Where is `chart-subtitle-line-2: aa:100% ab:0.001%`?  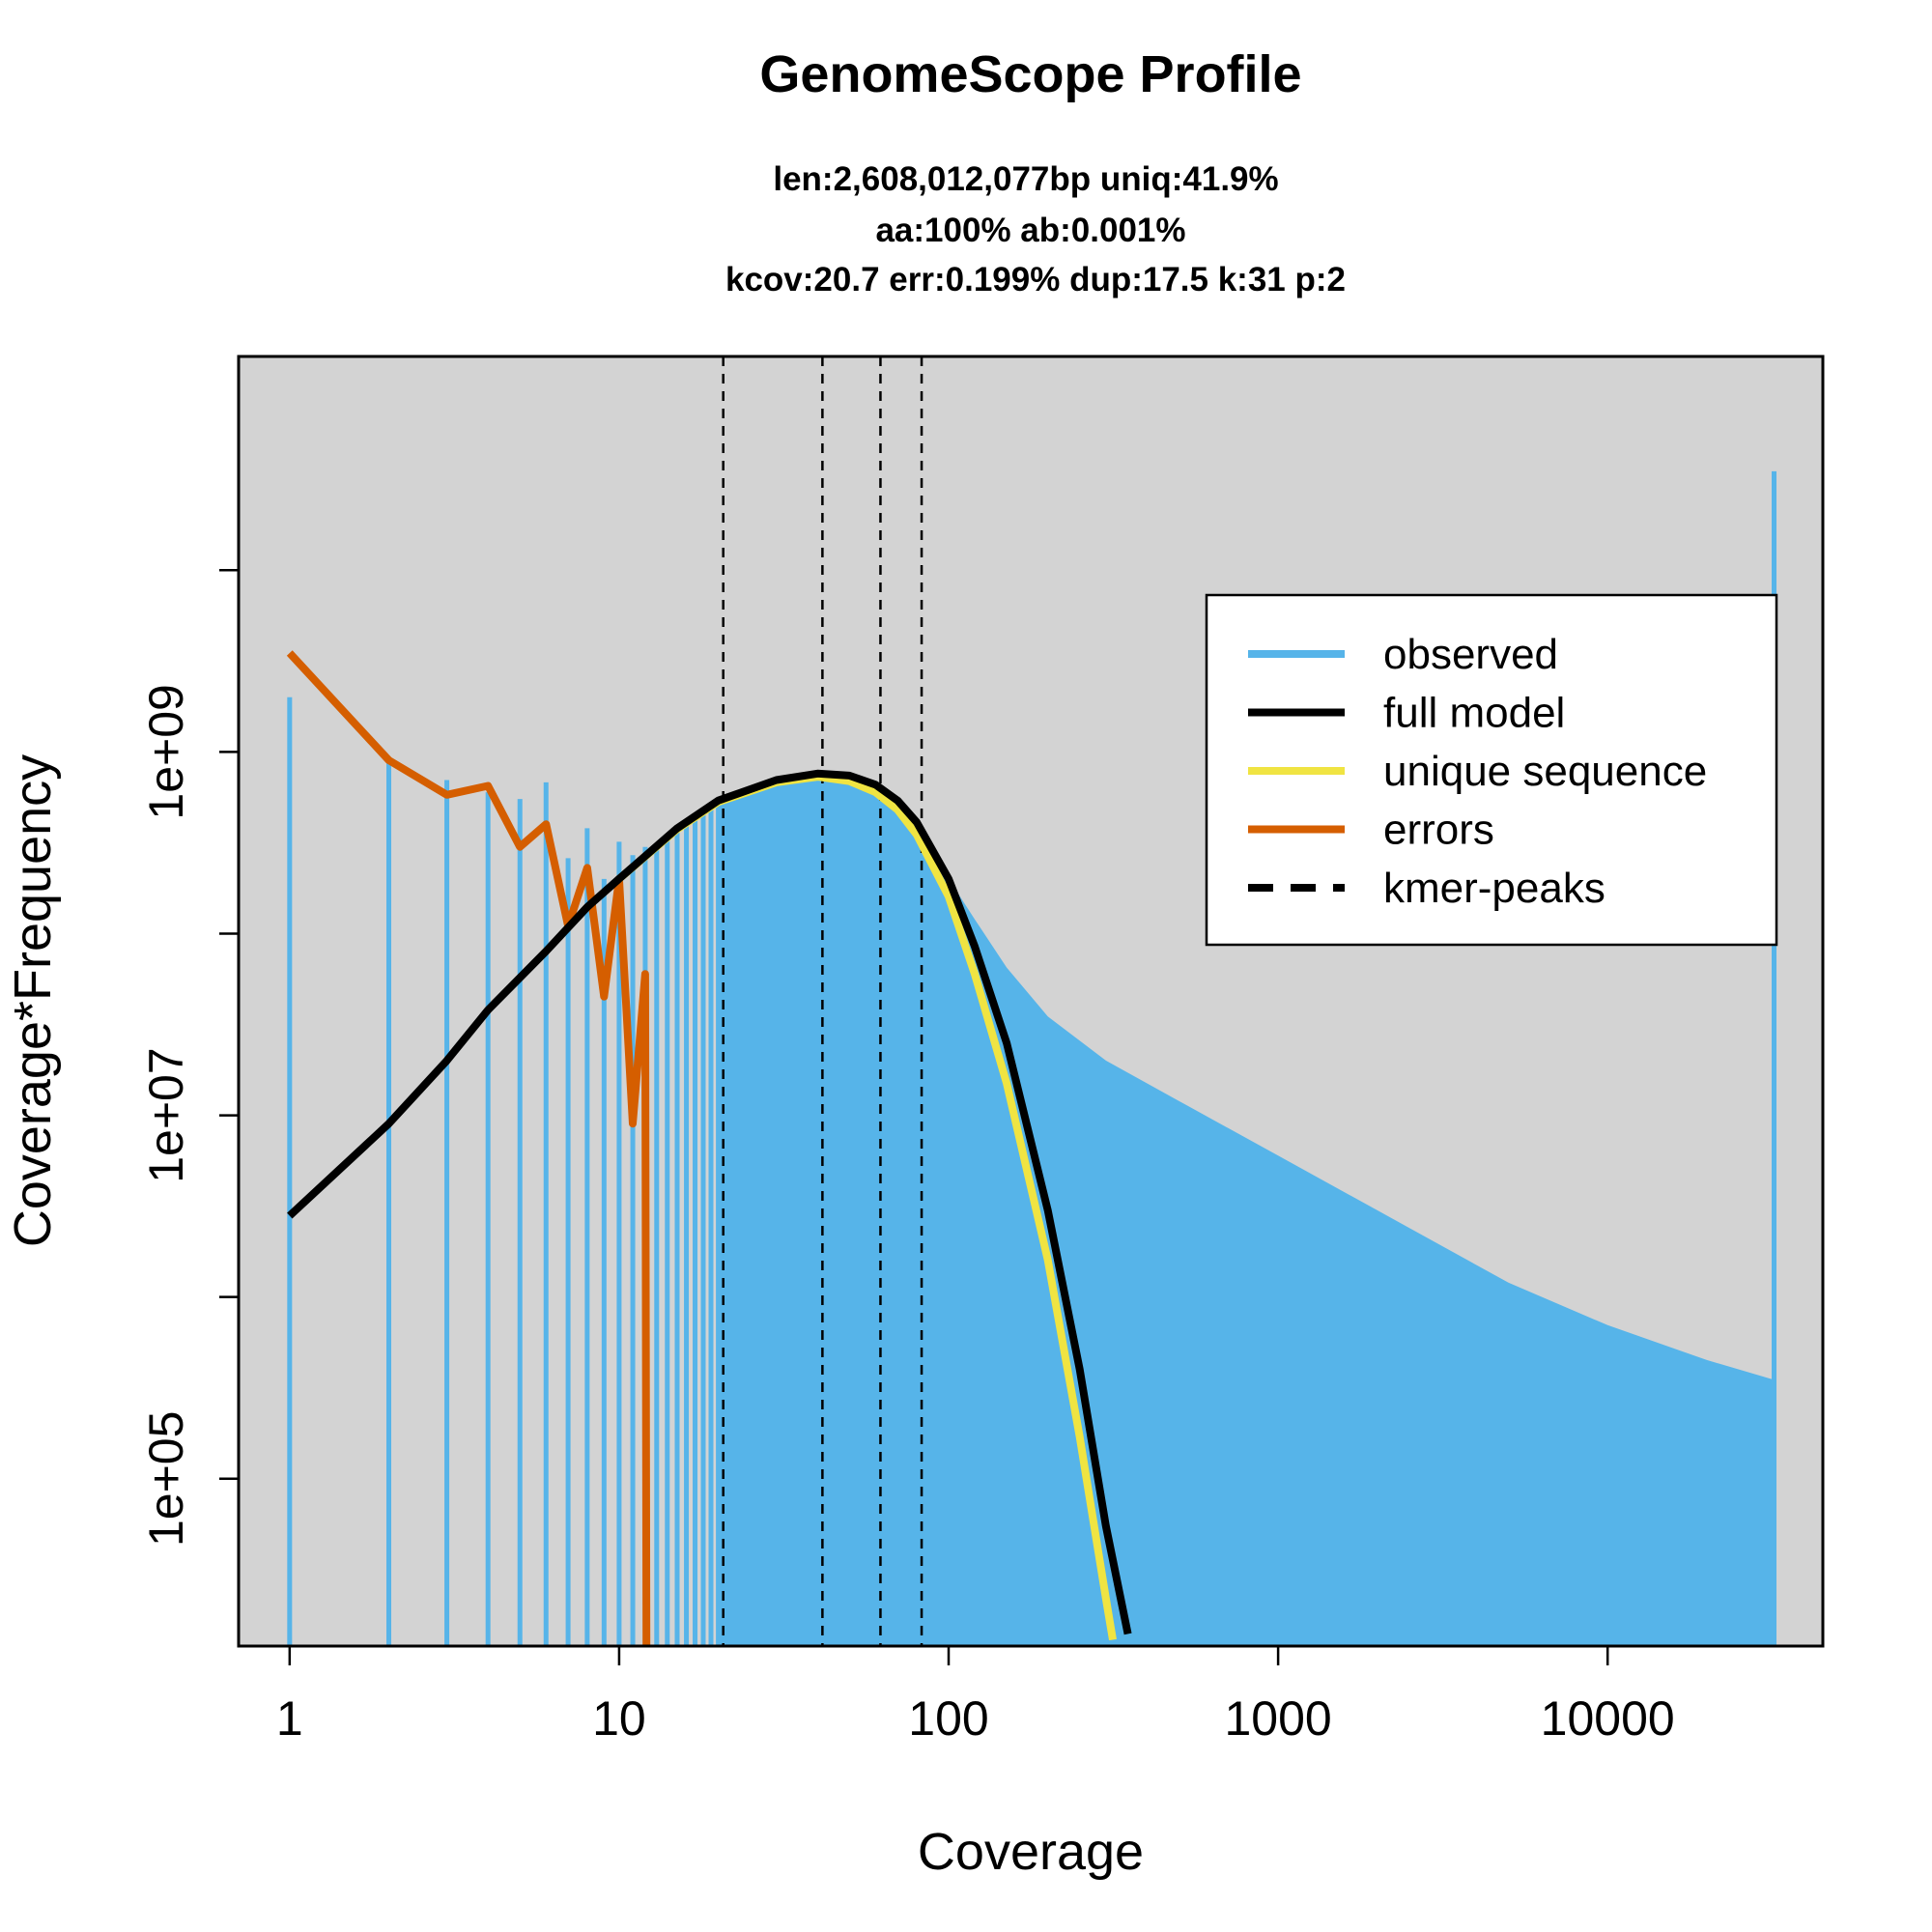
chart-subtitle-line-2: aa:100% ab:0.001% is located at coordinates (1030, 230).